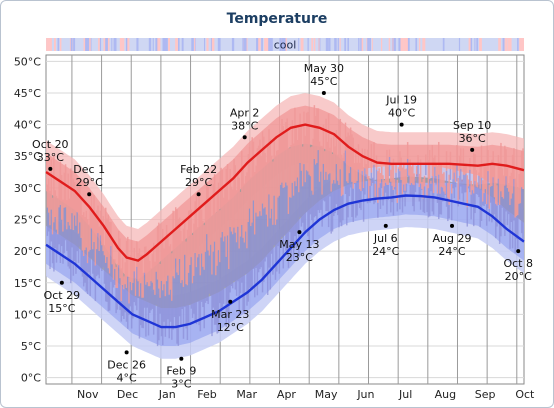 This screenshot has height=408, width=554. I want to click on x-tick-label: Sep, so click(485, 394).